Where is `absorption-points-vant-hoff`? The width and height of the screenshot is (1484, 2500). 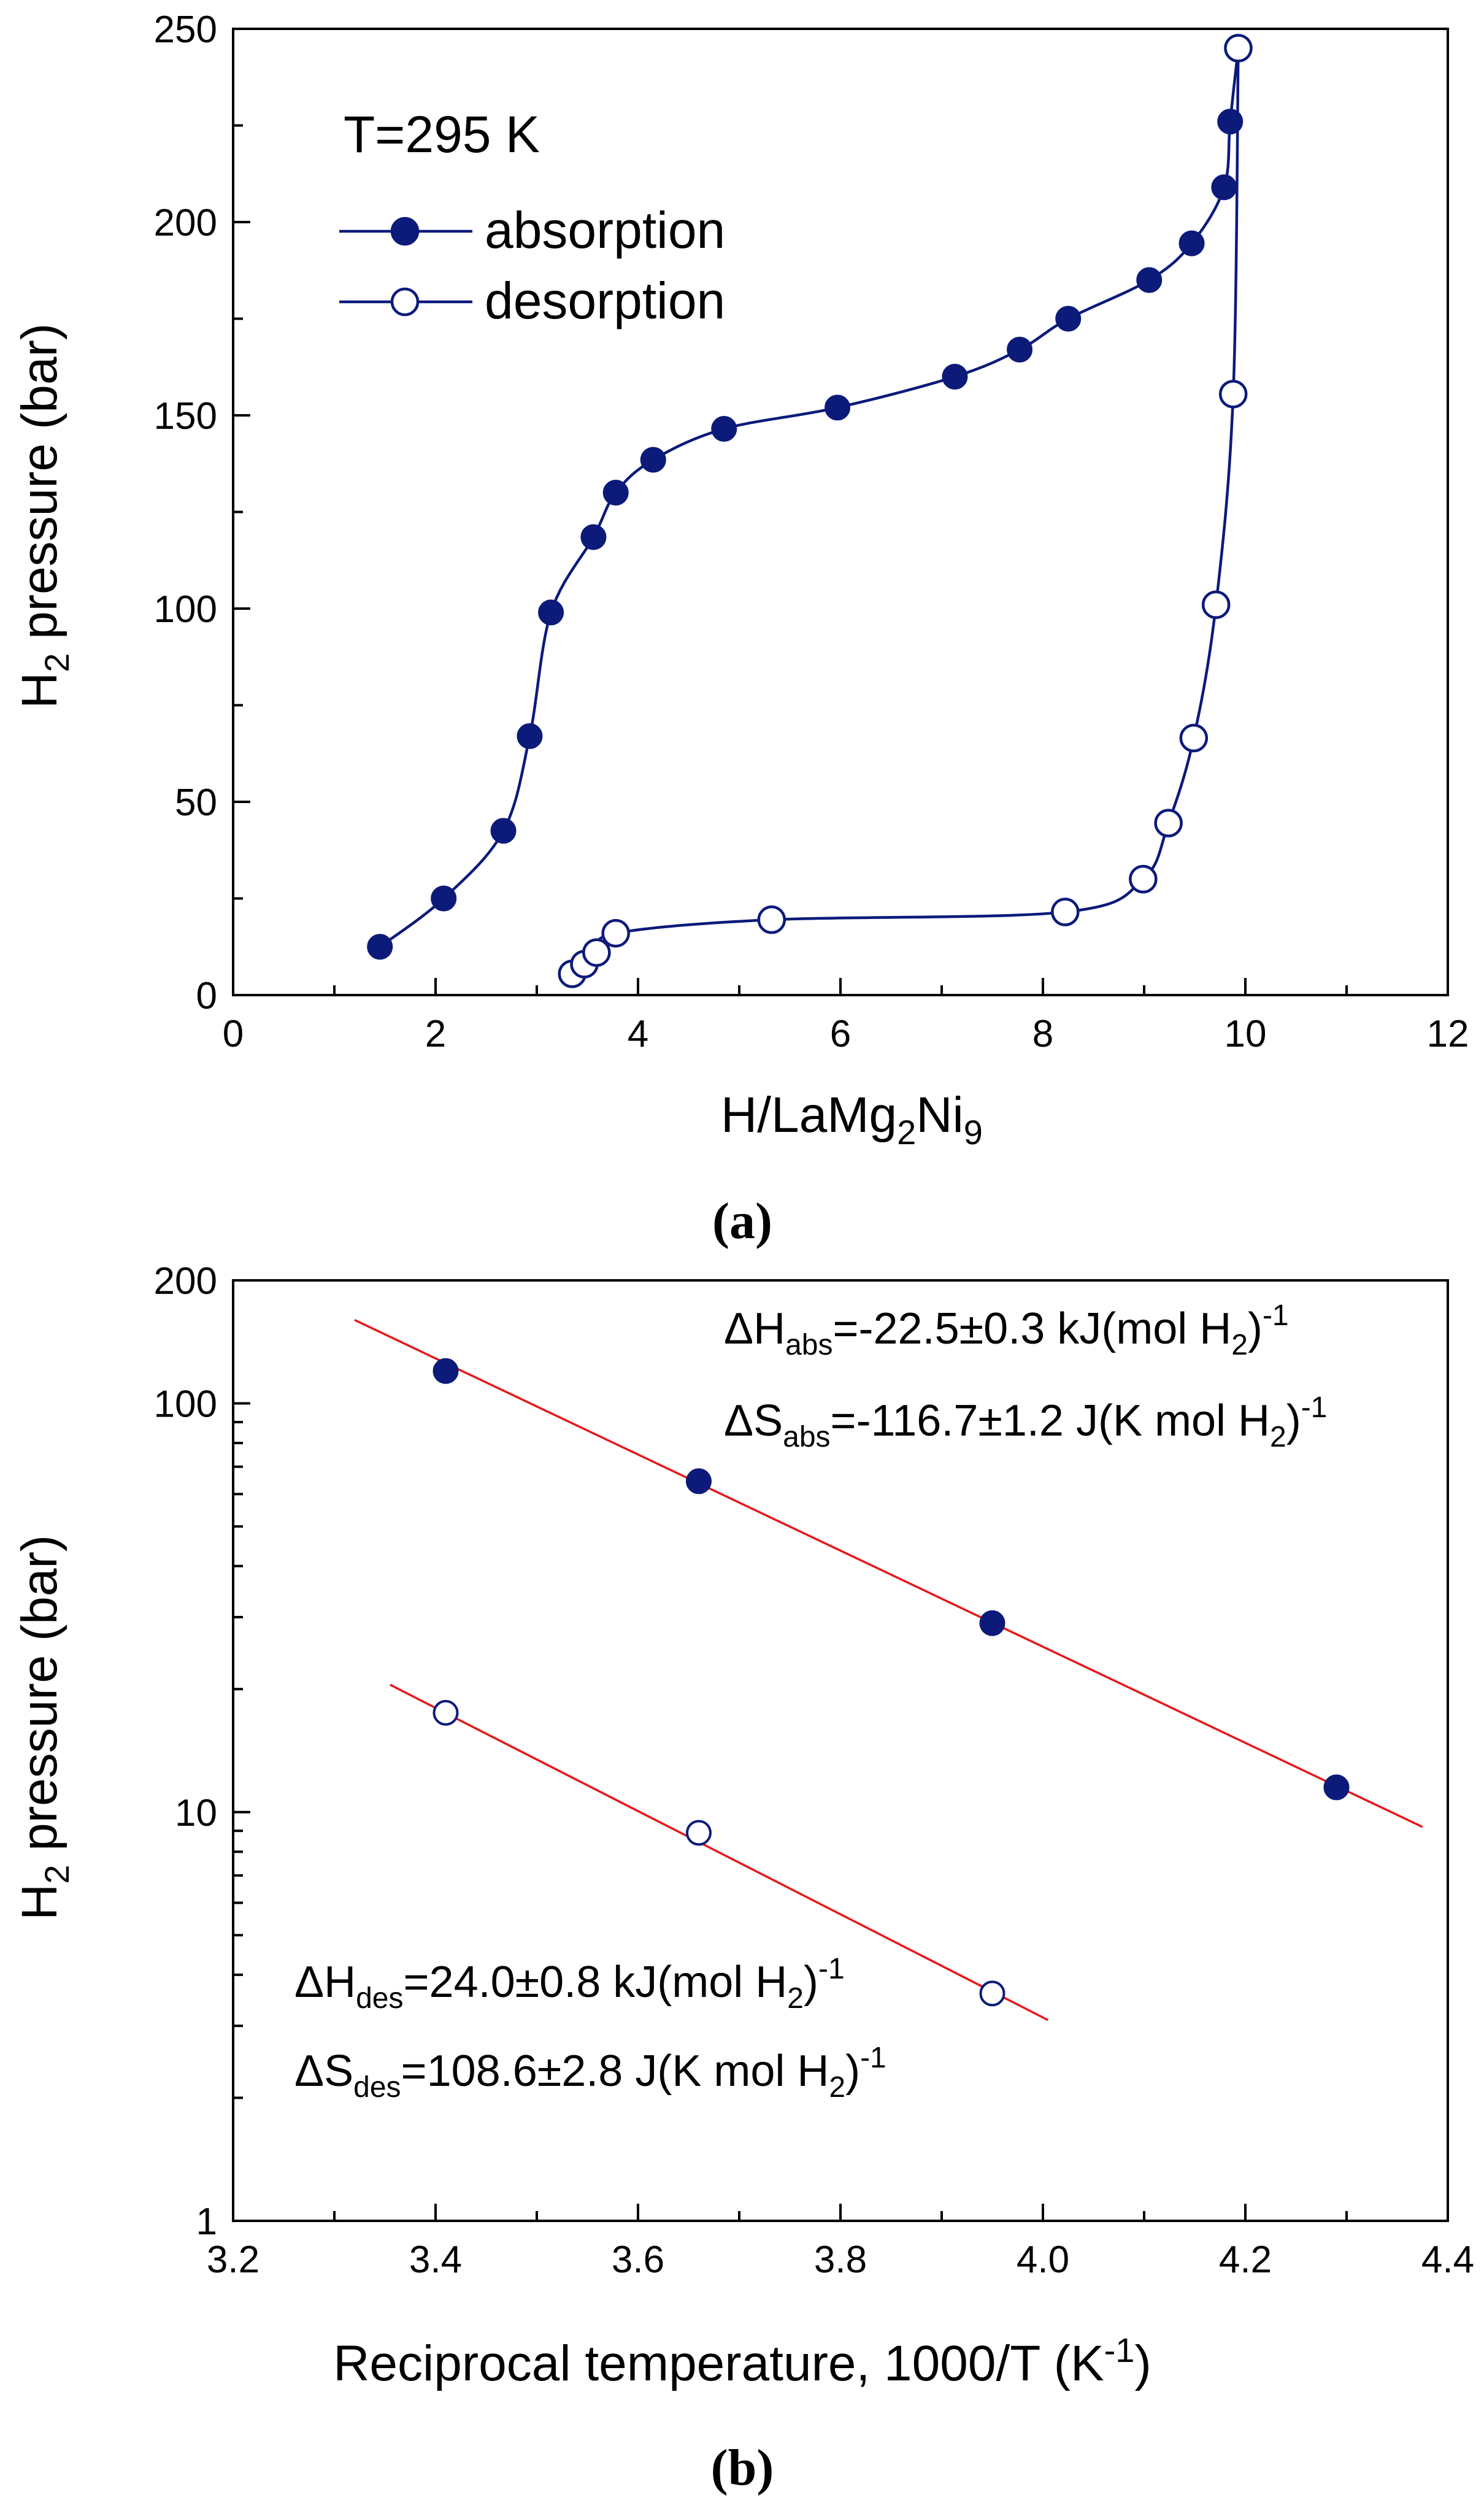 absorption-points-vant-hoff is located at coordinates (891, 1579).